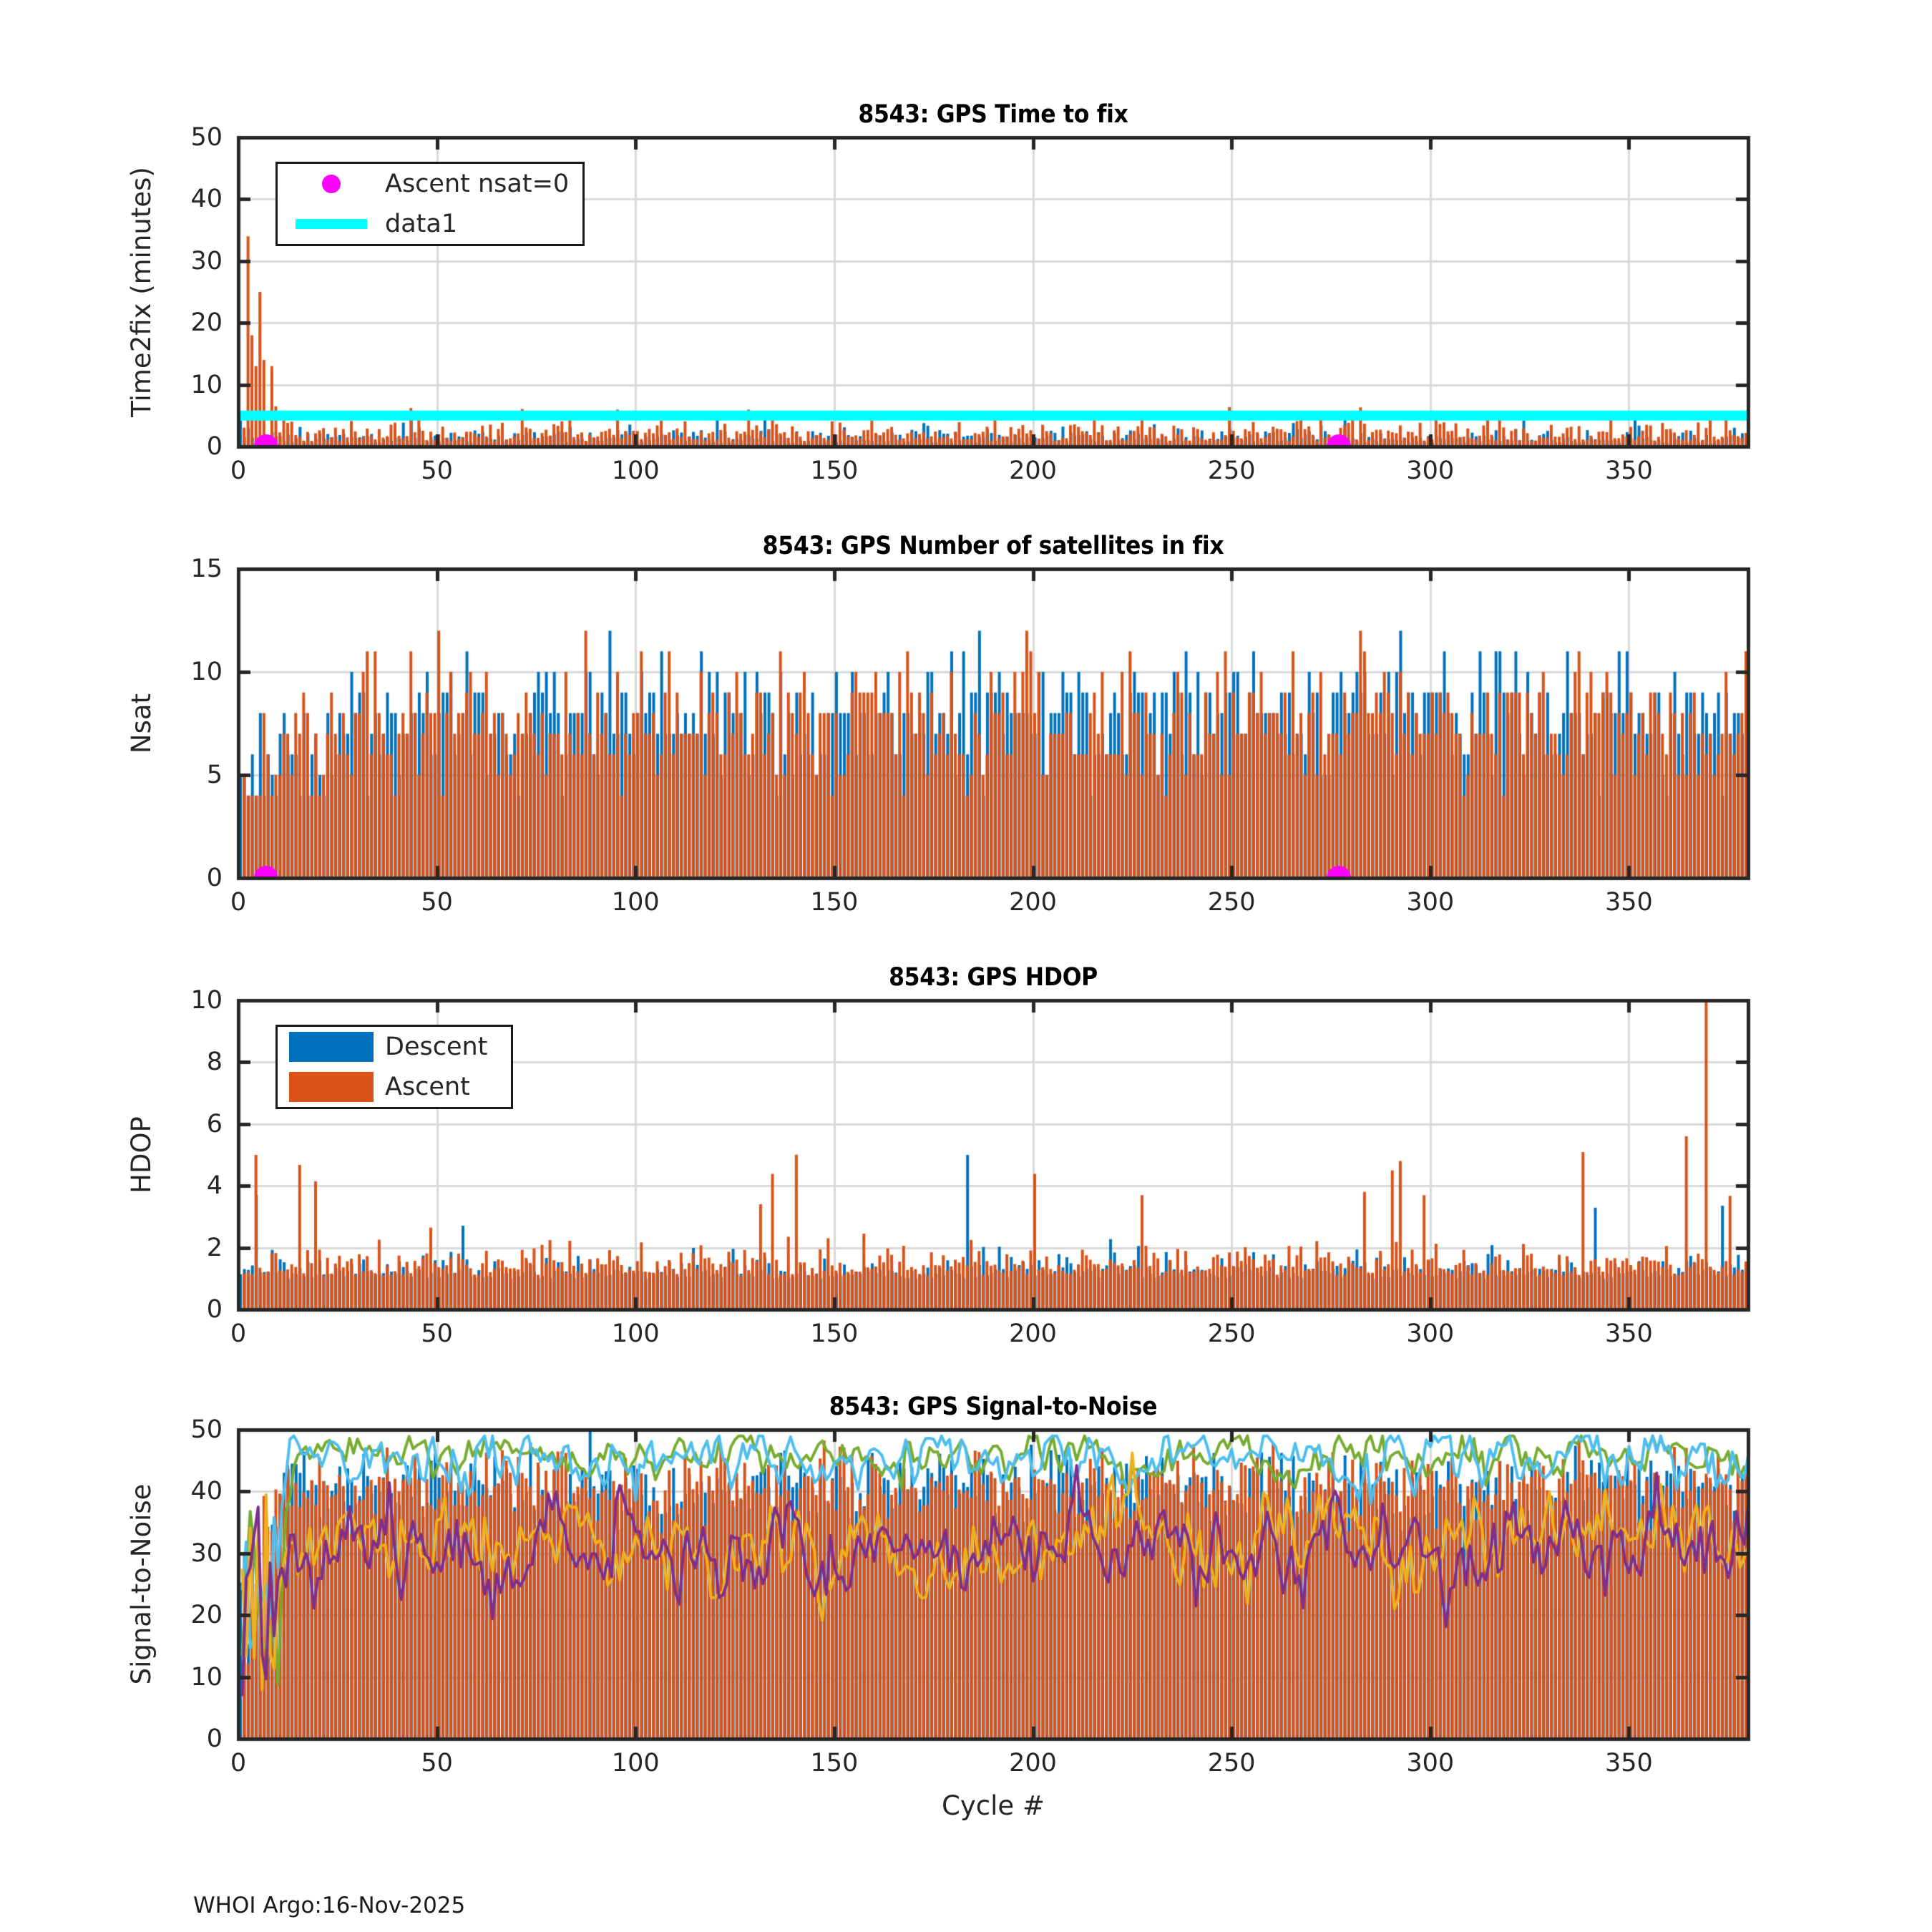 Image resolution: width=1932 pixels, height=1932 pixels. I want to click on footer-stamp: WHOI Argo:16-Nov-2025, so click(329, 1905).